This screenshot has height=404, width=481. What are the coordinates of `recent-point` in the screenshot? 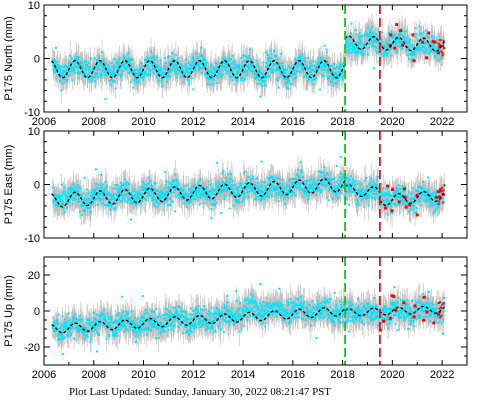 It's located at (397, 25).